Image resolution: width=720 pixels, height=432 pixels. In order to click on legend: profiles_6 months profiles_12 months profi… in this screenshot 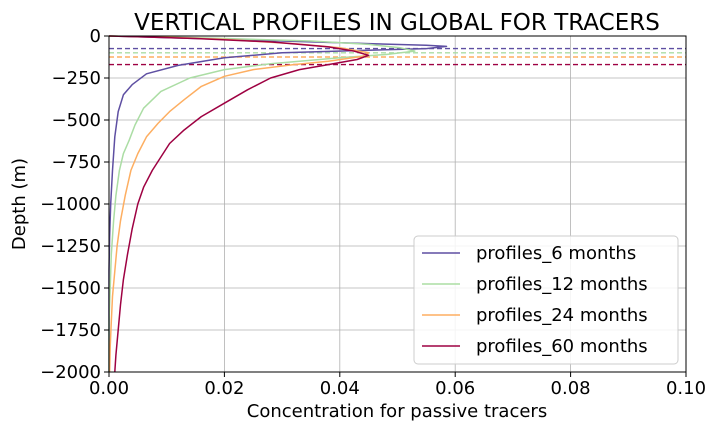, I will do `click(546, 300)`.